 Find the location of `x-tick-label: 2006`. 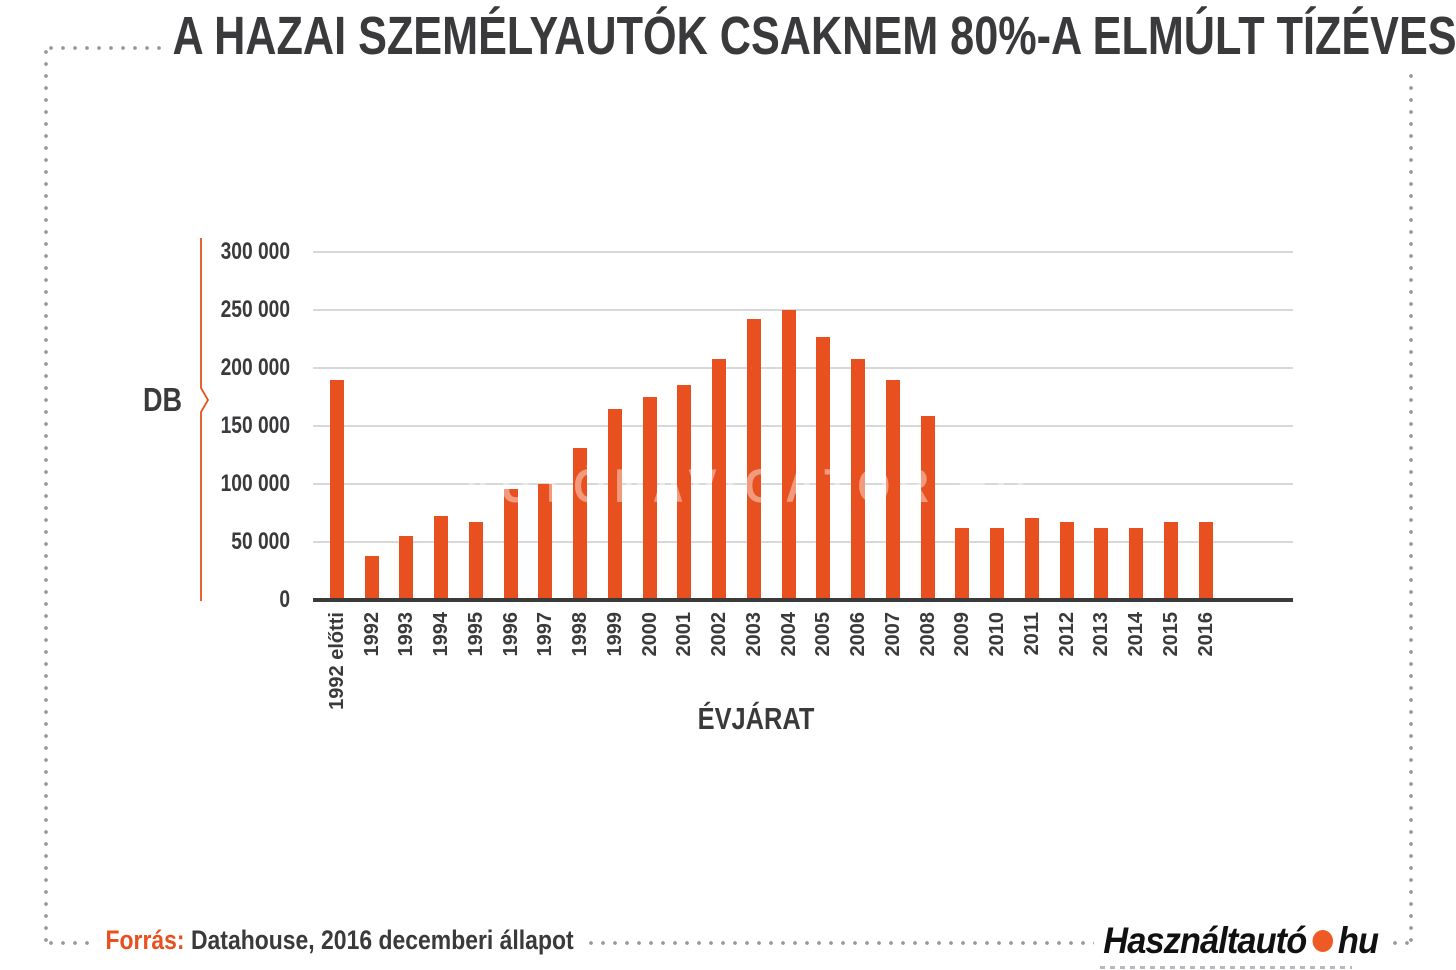

x-tick-label: 2006 is located at coordinates (858, 634).